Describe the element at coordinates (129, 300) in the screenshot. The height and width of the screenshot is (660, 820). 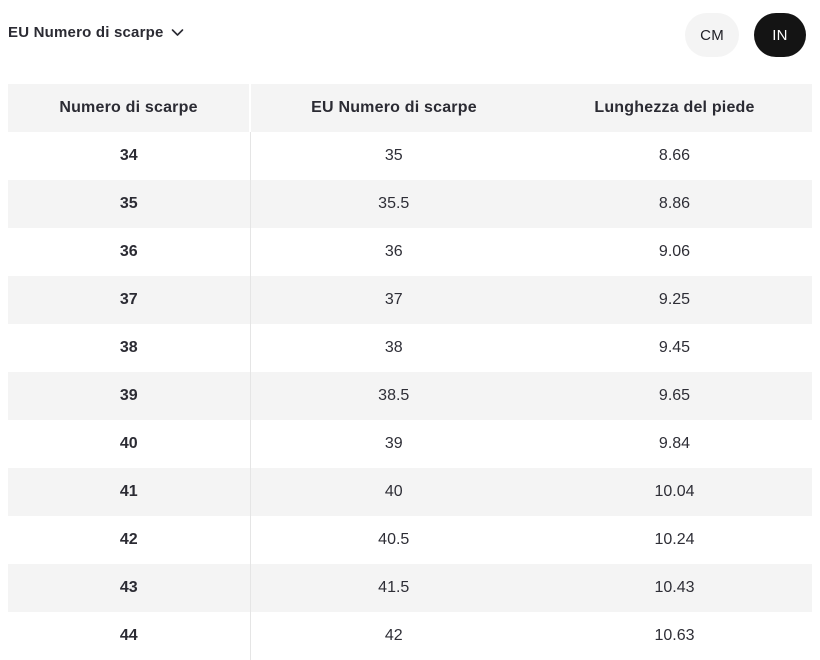
I see `size-cell: 37` at that location.